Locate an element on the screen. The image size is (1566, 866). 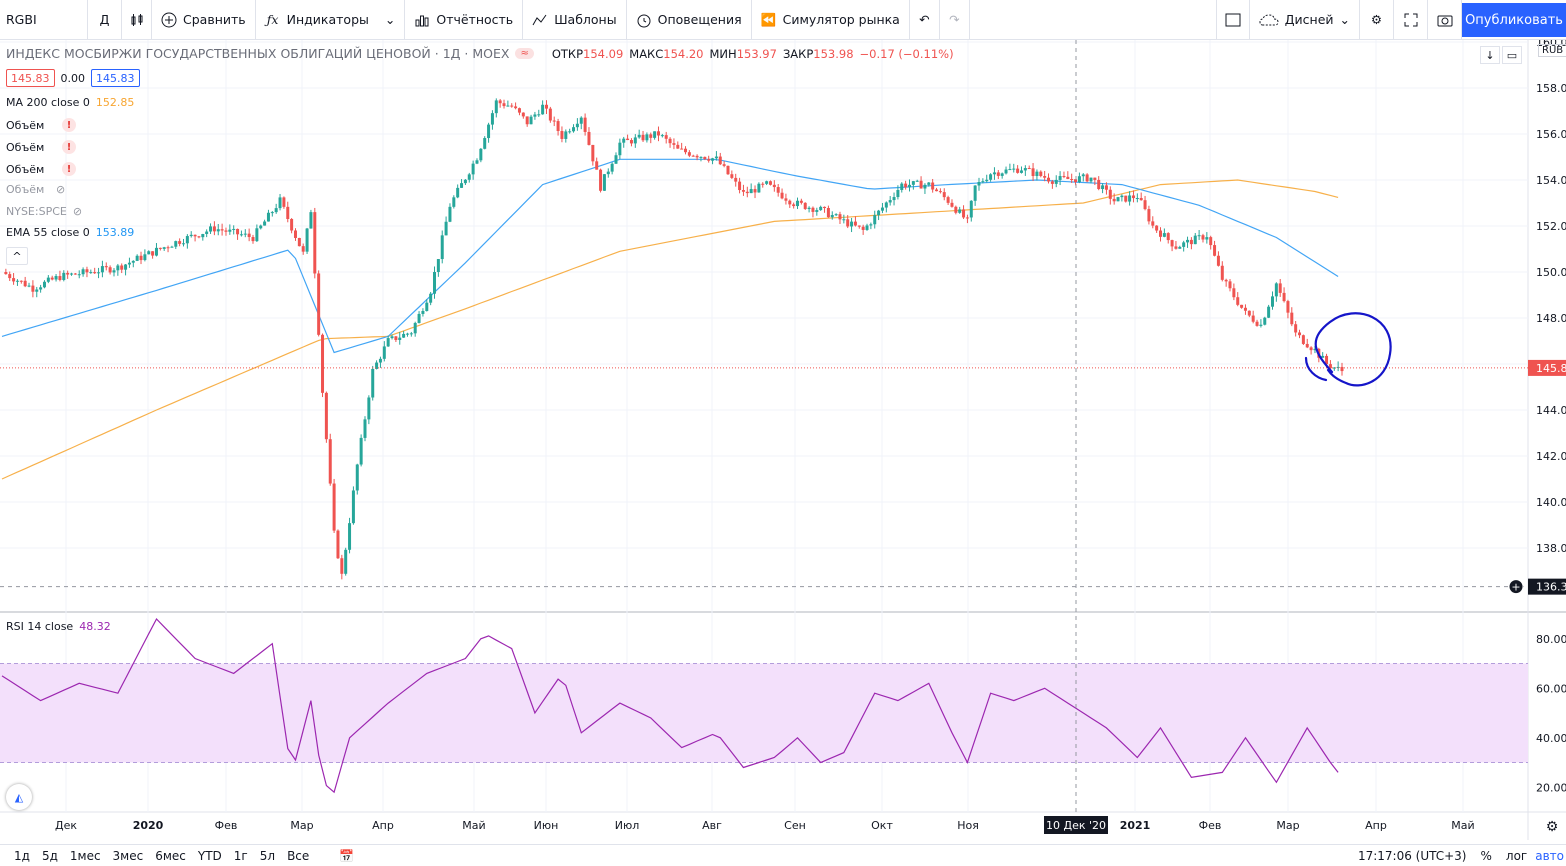
legend-ema55: EMA 55 close 0 153.89 is located at coordinates (70, 232).